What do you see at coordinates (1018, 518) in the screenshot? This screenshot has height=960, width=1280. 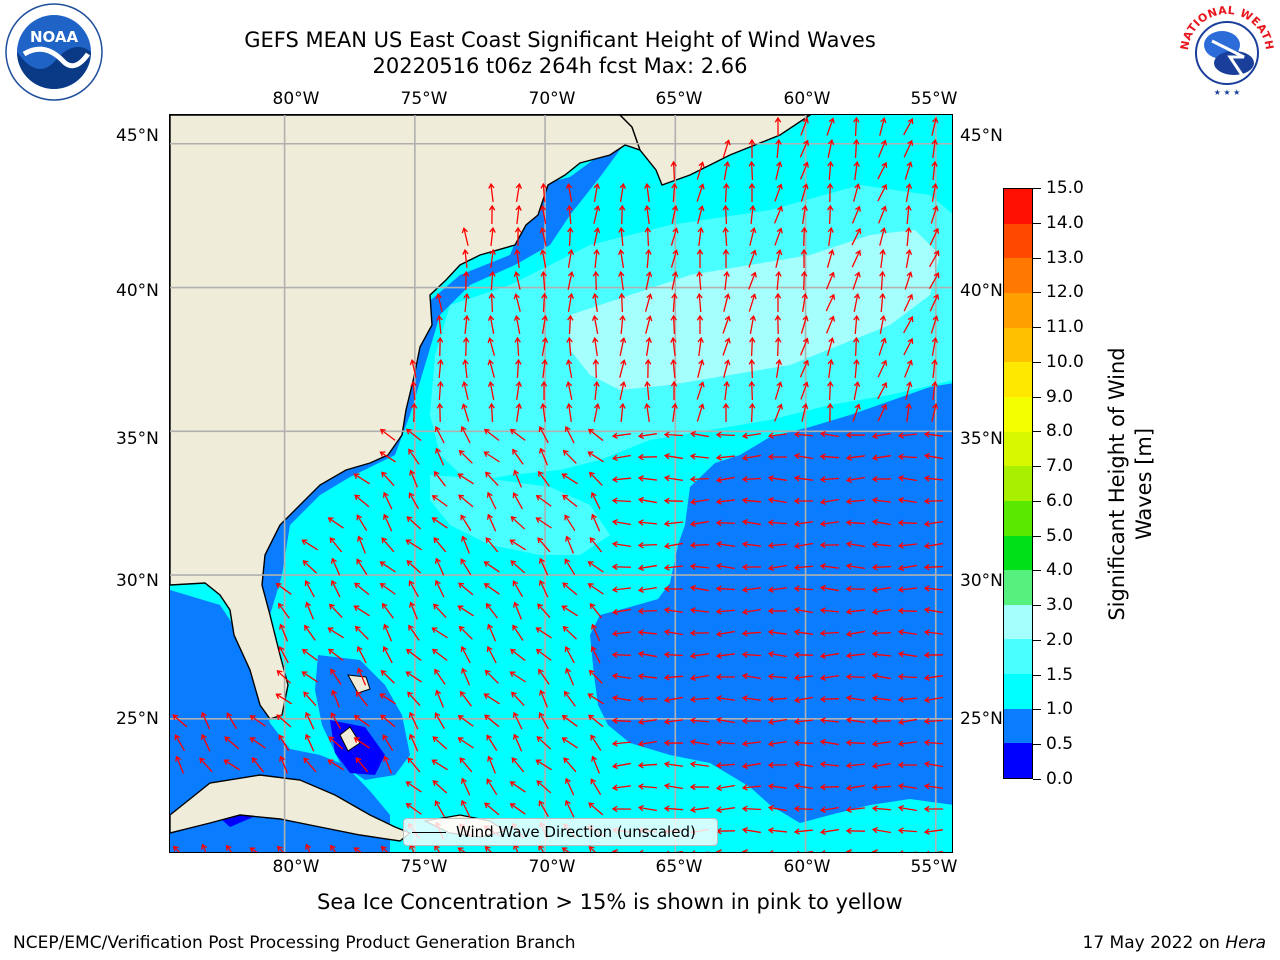 I see `colorbar-segment` at bounding box center [1018, 518].